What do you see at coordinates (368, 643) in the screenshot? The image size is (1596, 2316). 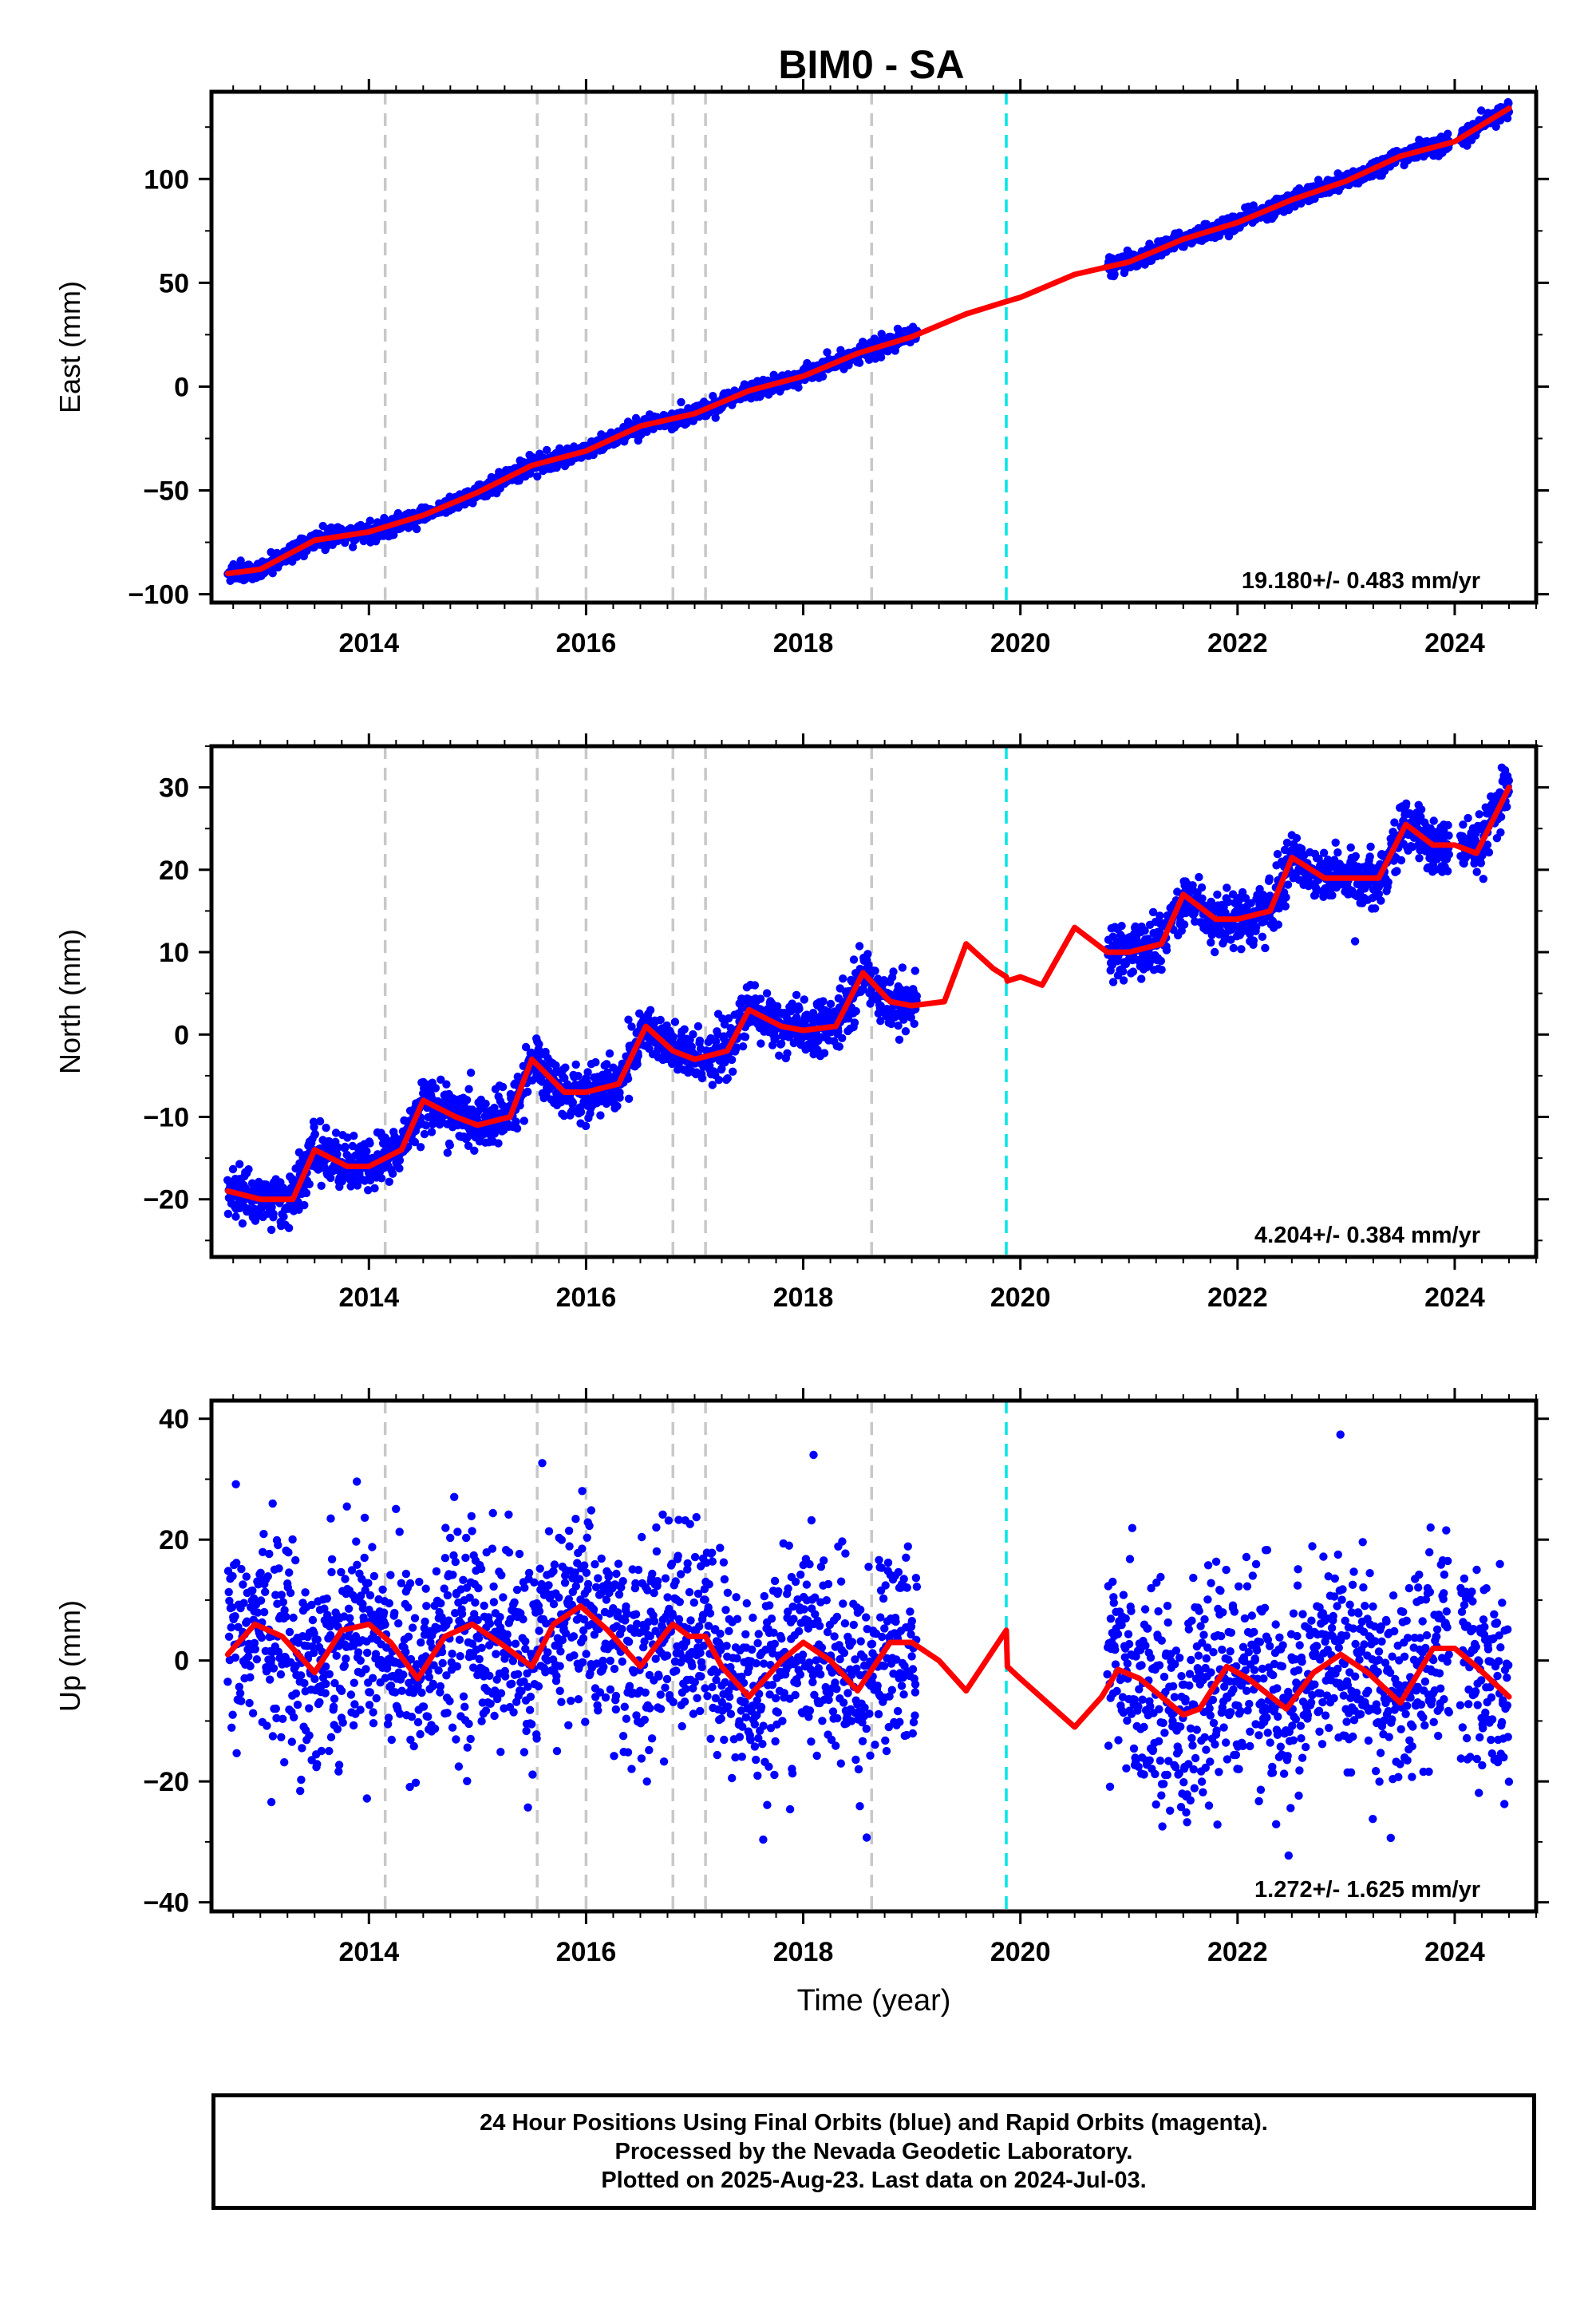 I see `x-tick-label-2014: 2014` at bounding box center [368, 643].